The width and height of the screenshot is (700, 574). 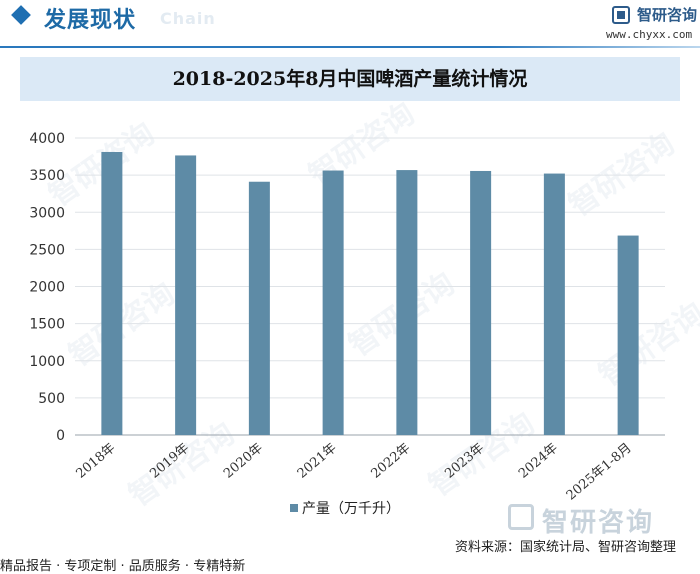 I want to click on x-tick-label: 2023年, so click(x=464, y=461).